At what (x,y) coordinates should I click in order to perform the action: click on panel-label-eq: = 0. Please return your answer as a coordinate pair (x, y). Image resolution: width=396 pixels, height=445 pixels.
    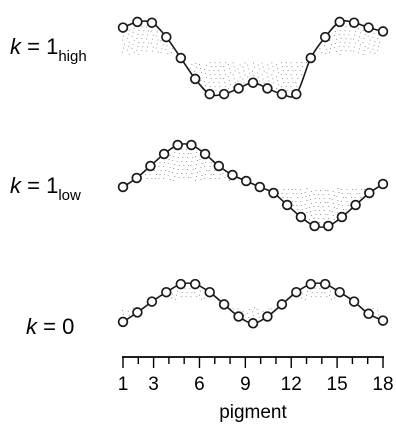
    Looking at the image, I should click on (55, 326).